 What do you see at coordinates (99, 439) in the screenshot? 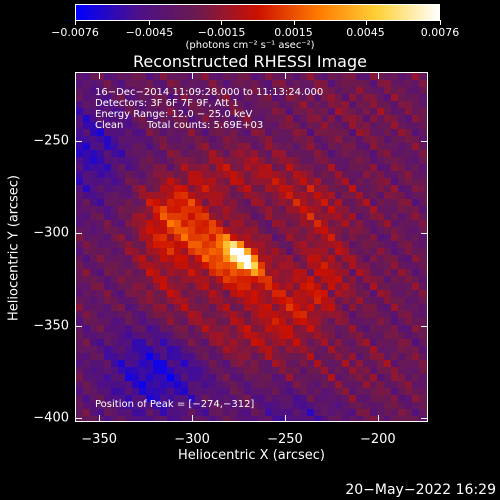
I see `x-tick-label: −350` at bounding box center [99, 439].